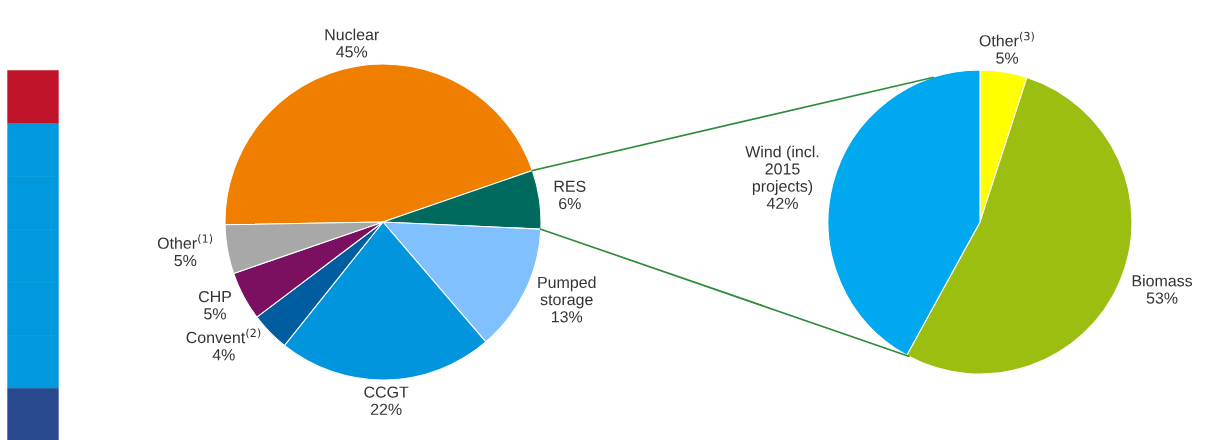  What do you see at coordinates (352, 34) in the screenshot?
I see `slice-label: Nuclear` at bounding box center [352, 34].